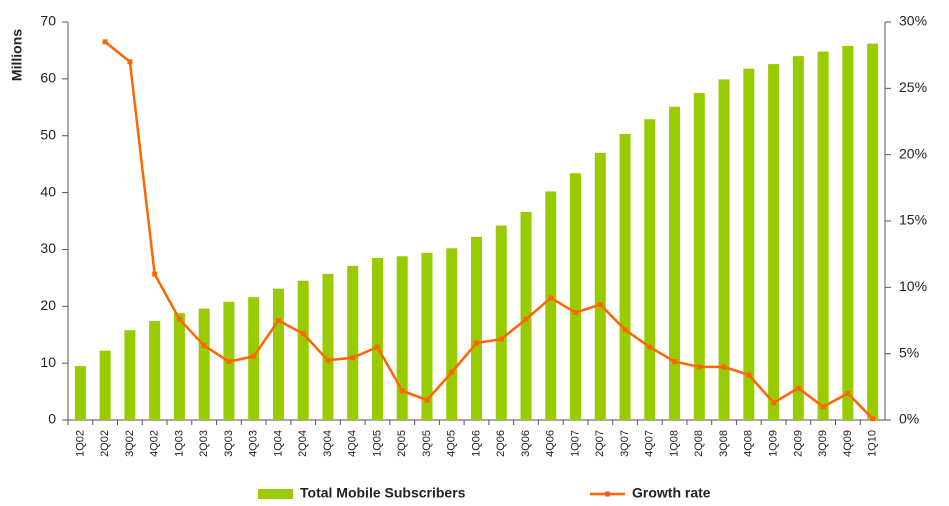 This screenshot has height=506, width=949. I want to click on x-tick-label: 3Q04, so click(328, 443).